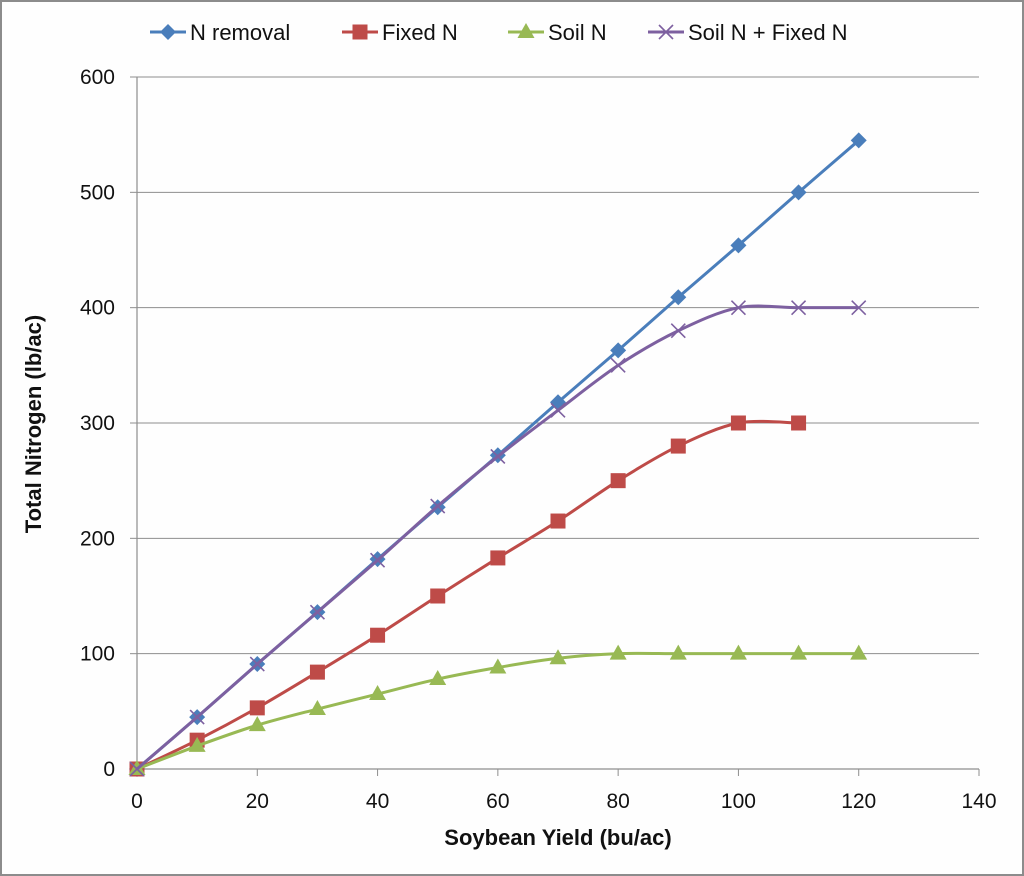 This screenshot has height=876, width=1024. What do you see at coordinates (240, 32) in the screenshot?
I see `legend-label: N removal` at bounding box center [240, 32].